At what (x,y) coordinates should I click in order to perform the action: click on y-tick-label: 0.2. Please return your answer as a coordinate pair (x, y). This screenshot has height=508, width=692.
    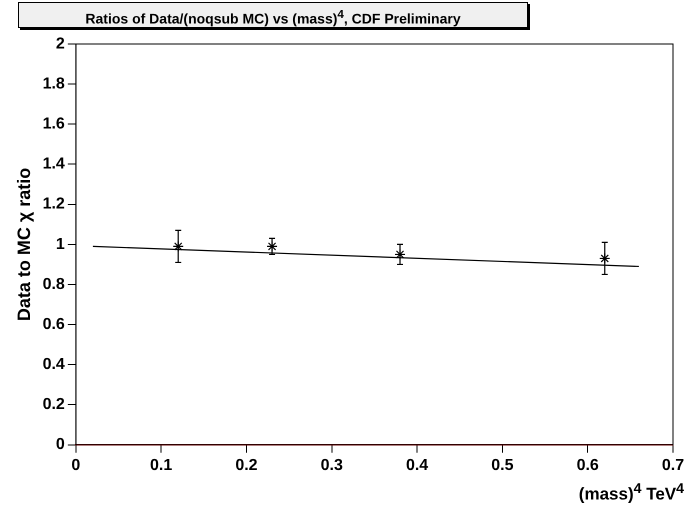
    Looking at the image, I should click on (53, 405).